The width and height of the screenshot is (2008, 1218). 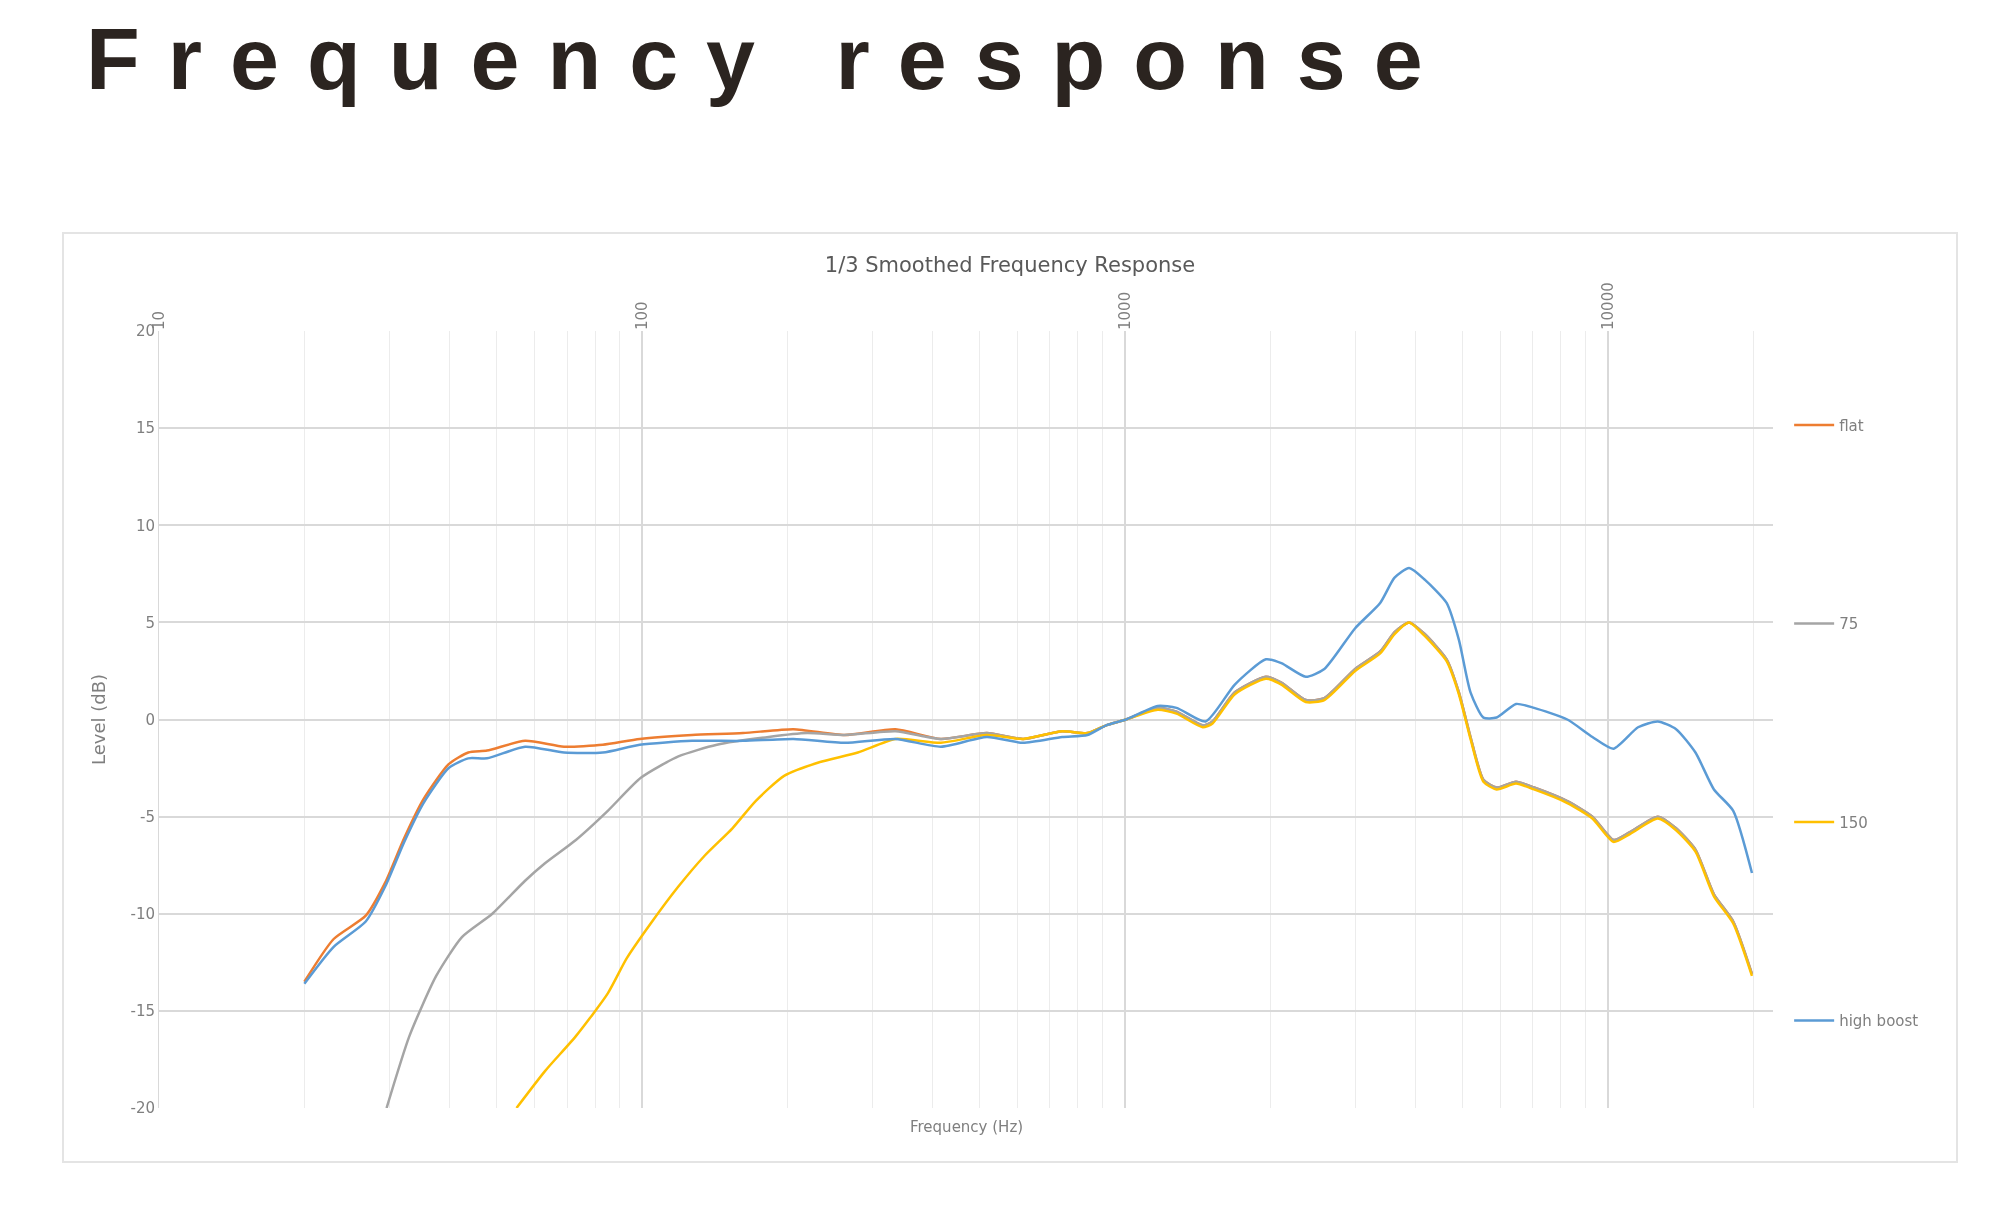 I want to click on x-tick-label: 10000, so click(x=1607, y=306).